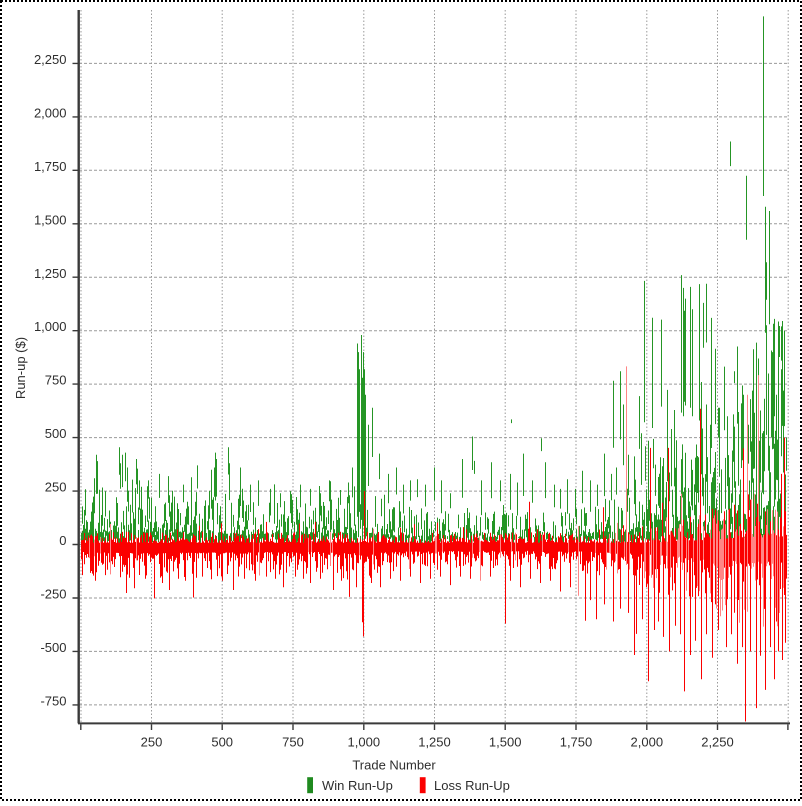 The image size is (802, 806). What do you see at coordinates (20, 368) in the screenshot?
I see `svg-text: Run-up ($)` at bounding box center [20, 368].